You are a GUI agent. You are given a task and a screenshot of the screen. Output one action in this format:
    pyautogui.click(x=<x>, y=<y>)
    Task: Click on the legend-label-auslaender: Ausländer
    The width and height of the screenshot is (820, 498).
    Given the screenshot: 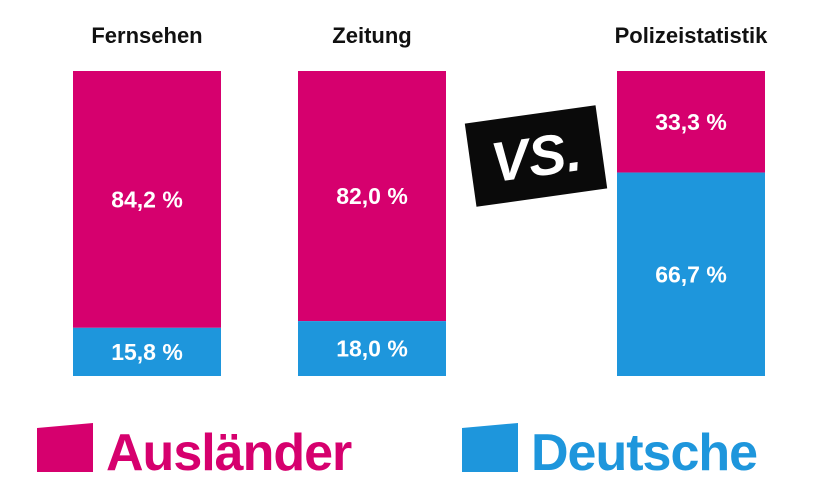 What is the action you would take?
    pyautogui.click(x=229, y=453)
    